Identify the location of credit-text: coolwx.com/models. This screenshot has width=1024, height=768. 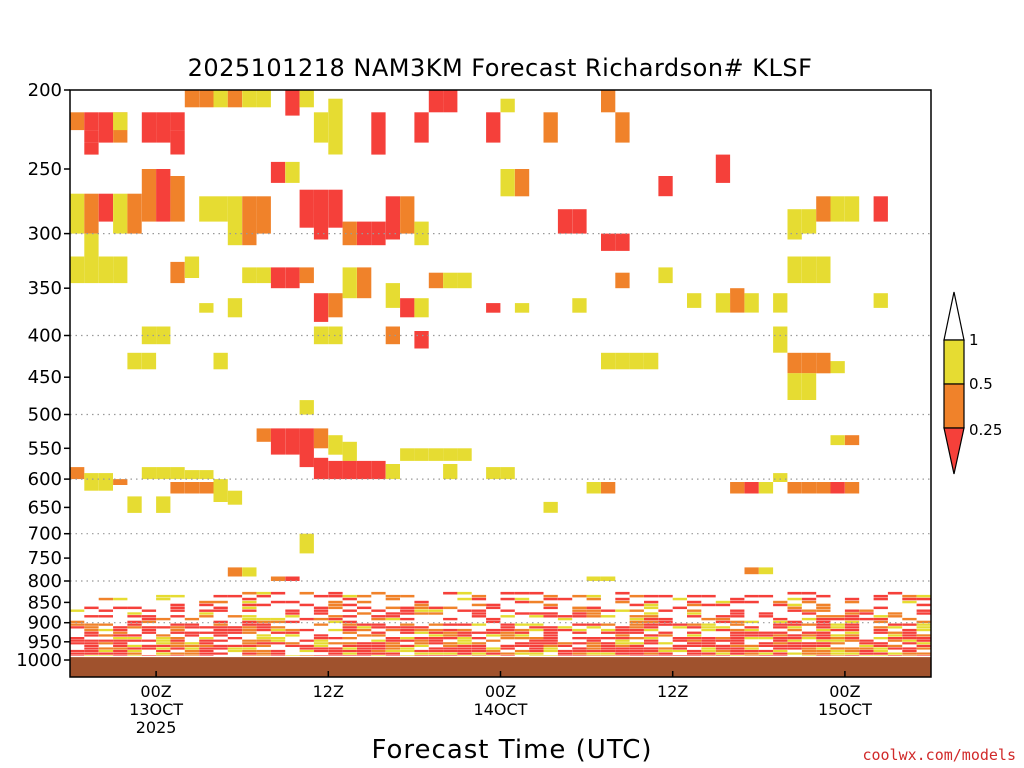
(939, 755).